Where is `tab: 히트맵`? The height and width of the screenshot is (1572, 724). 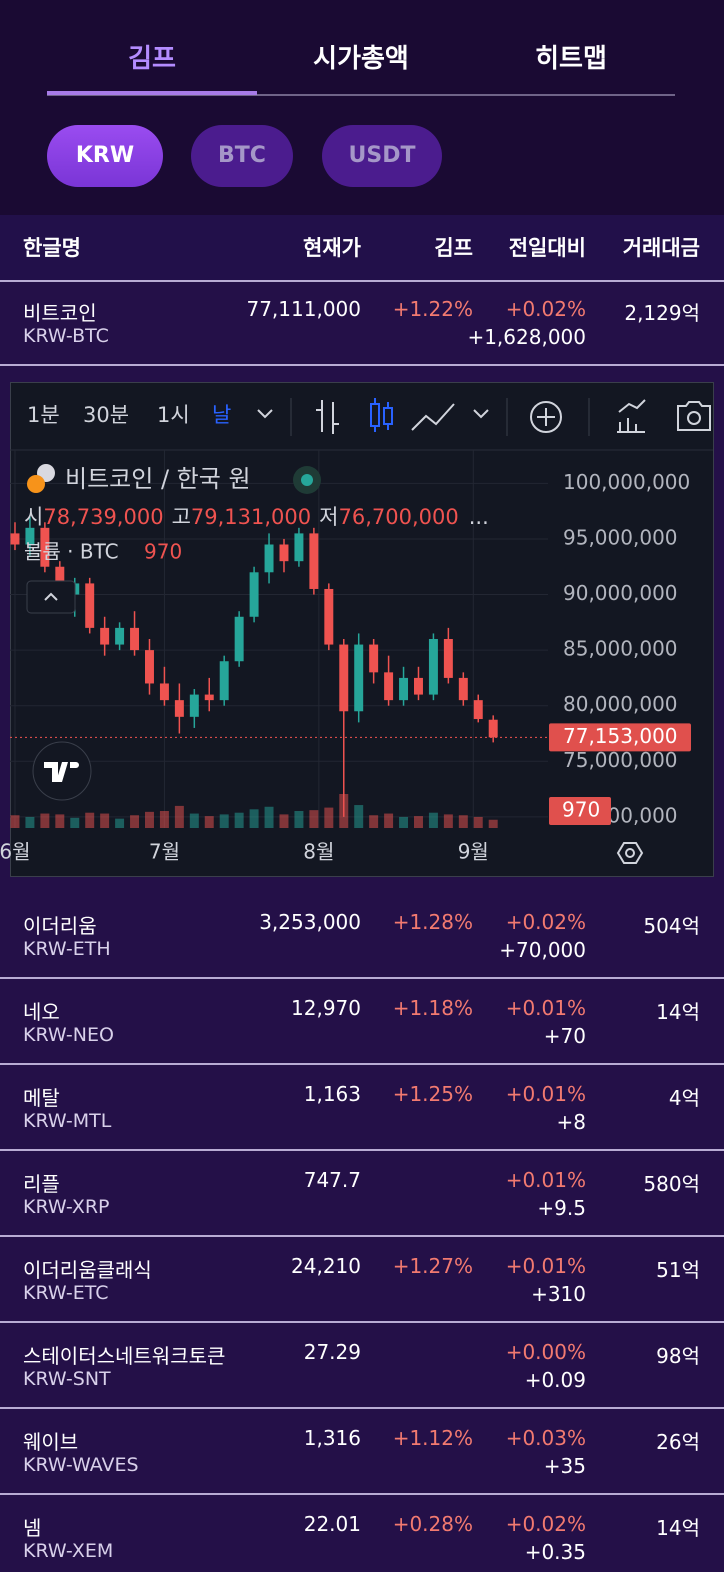 tab: 히트맵 is located at coordinates (571, 59).